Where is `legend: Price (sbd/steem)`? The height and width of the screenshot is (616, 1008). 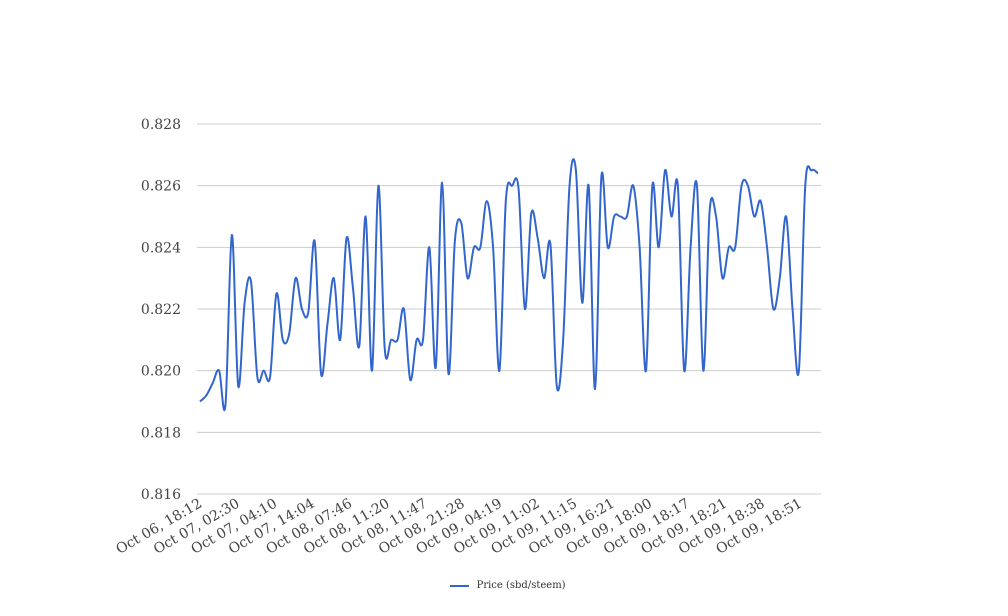 legend: Price (sbd/steem) is located at coordinates (504, 585).